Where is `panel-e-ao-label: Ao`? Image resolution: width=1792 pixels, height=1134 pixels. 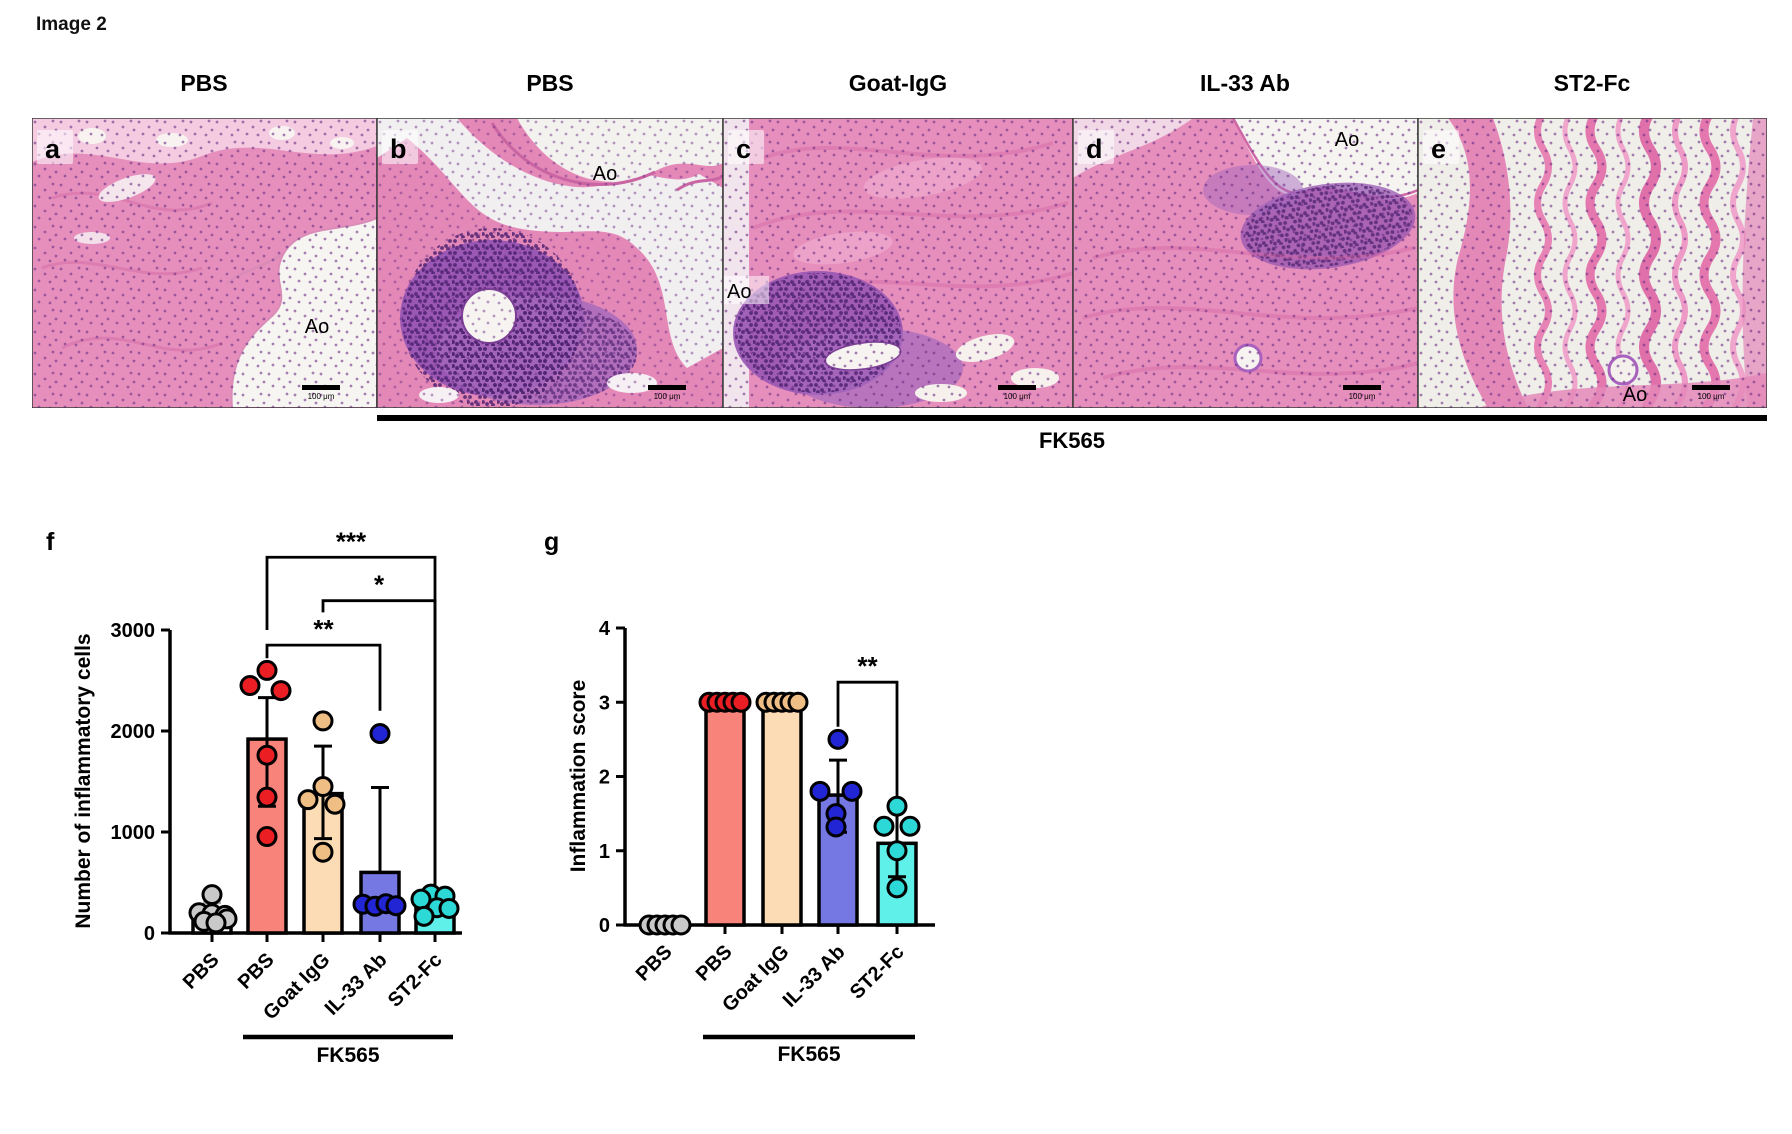 panel-e-ao-label: Ao is located at coordinates (1635, 395).